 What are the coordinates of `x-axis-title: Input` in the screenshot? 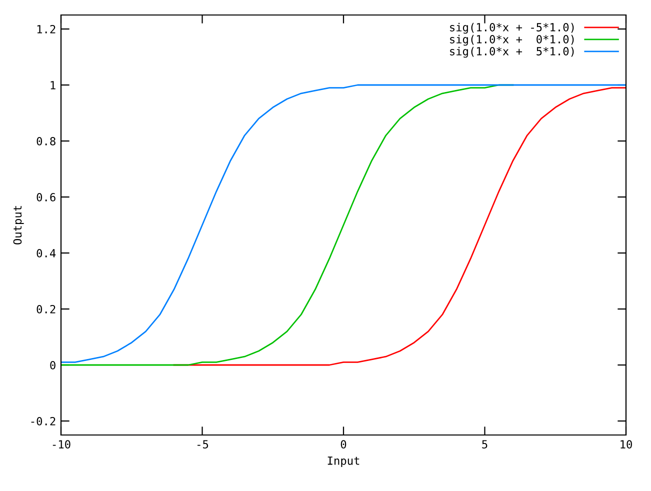 It's located at (344, 462).